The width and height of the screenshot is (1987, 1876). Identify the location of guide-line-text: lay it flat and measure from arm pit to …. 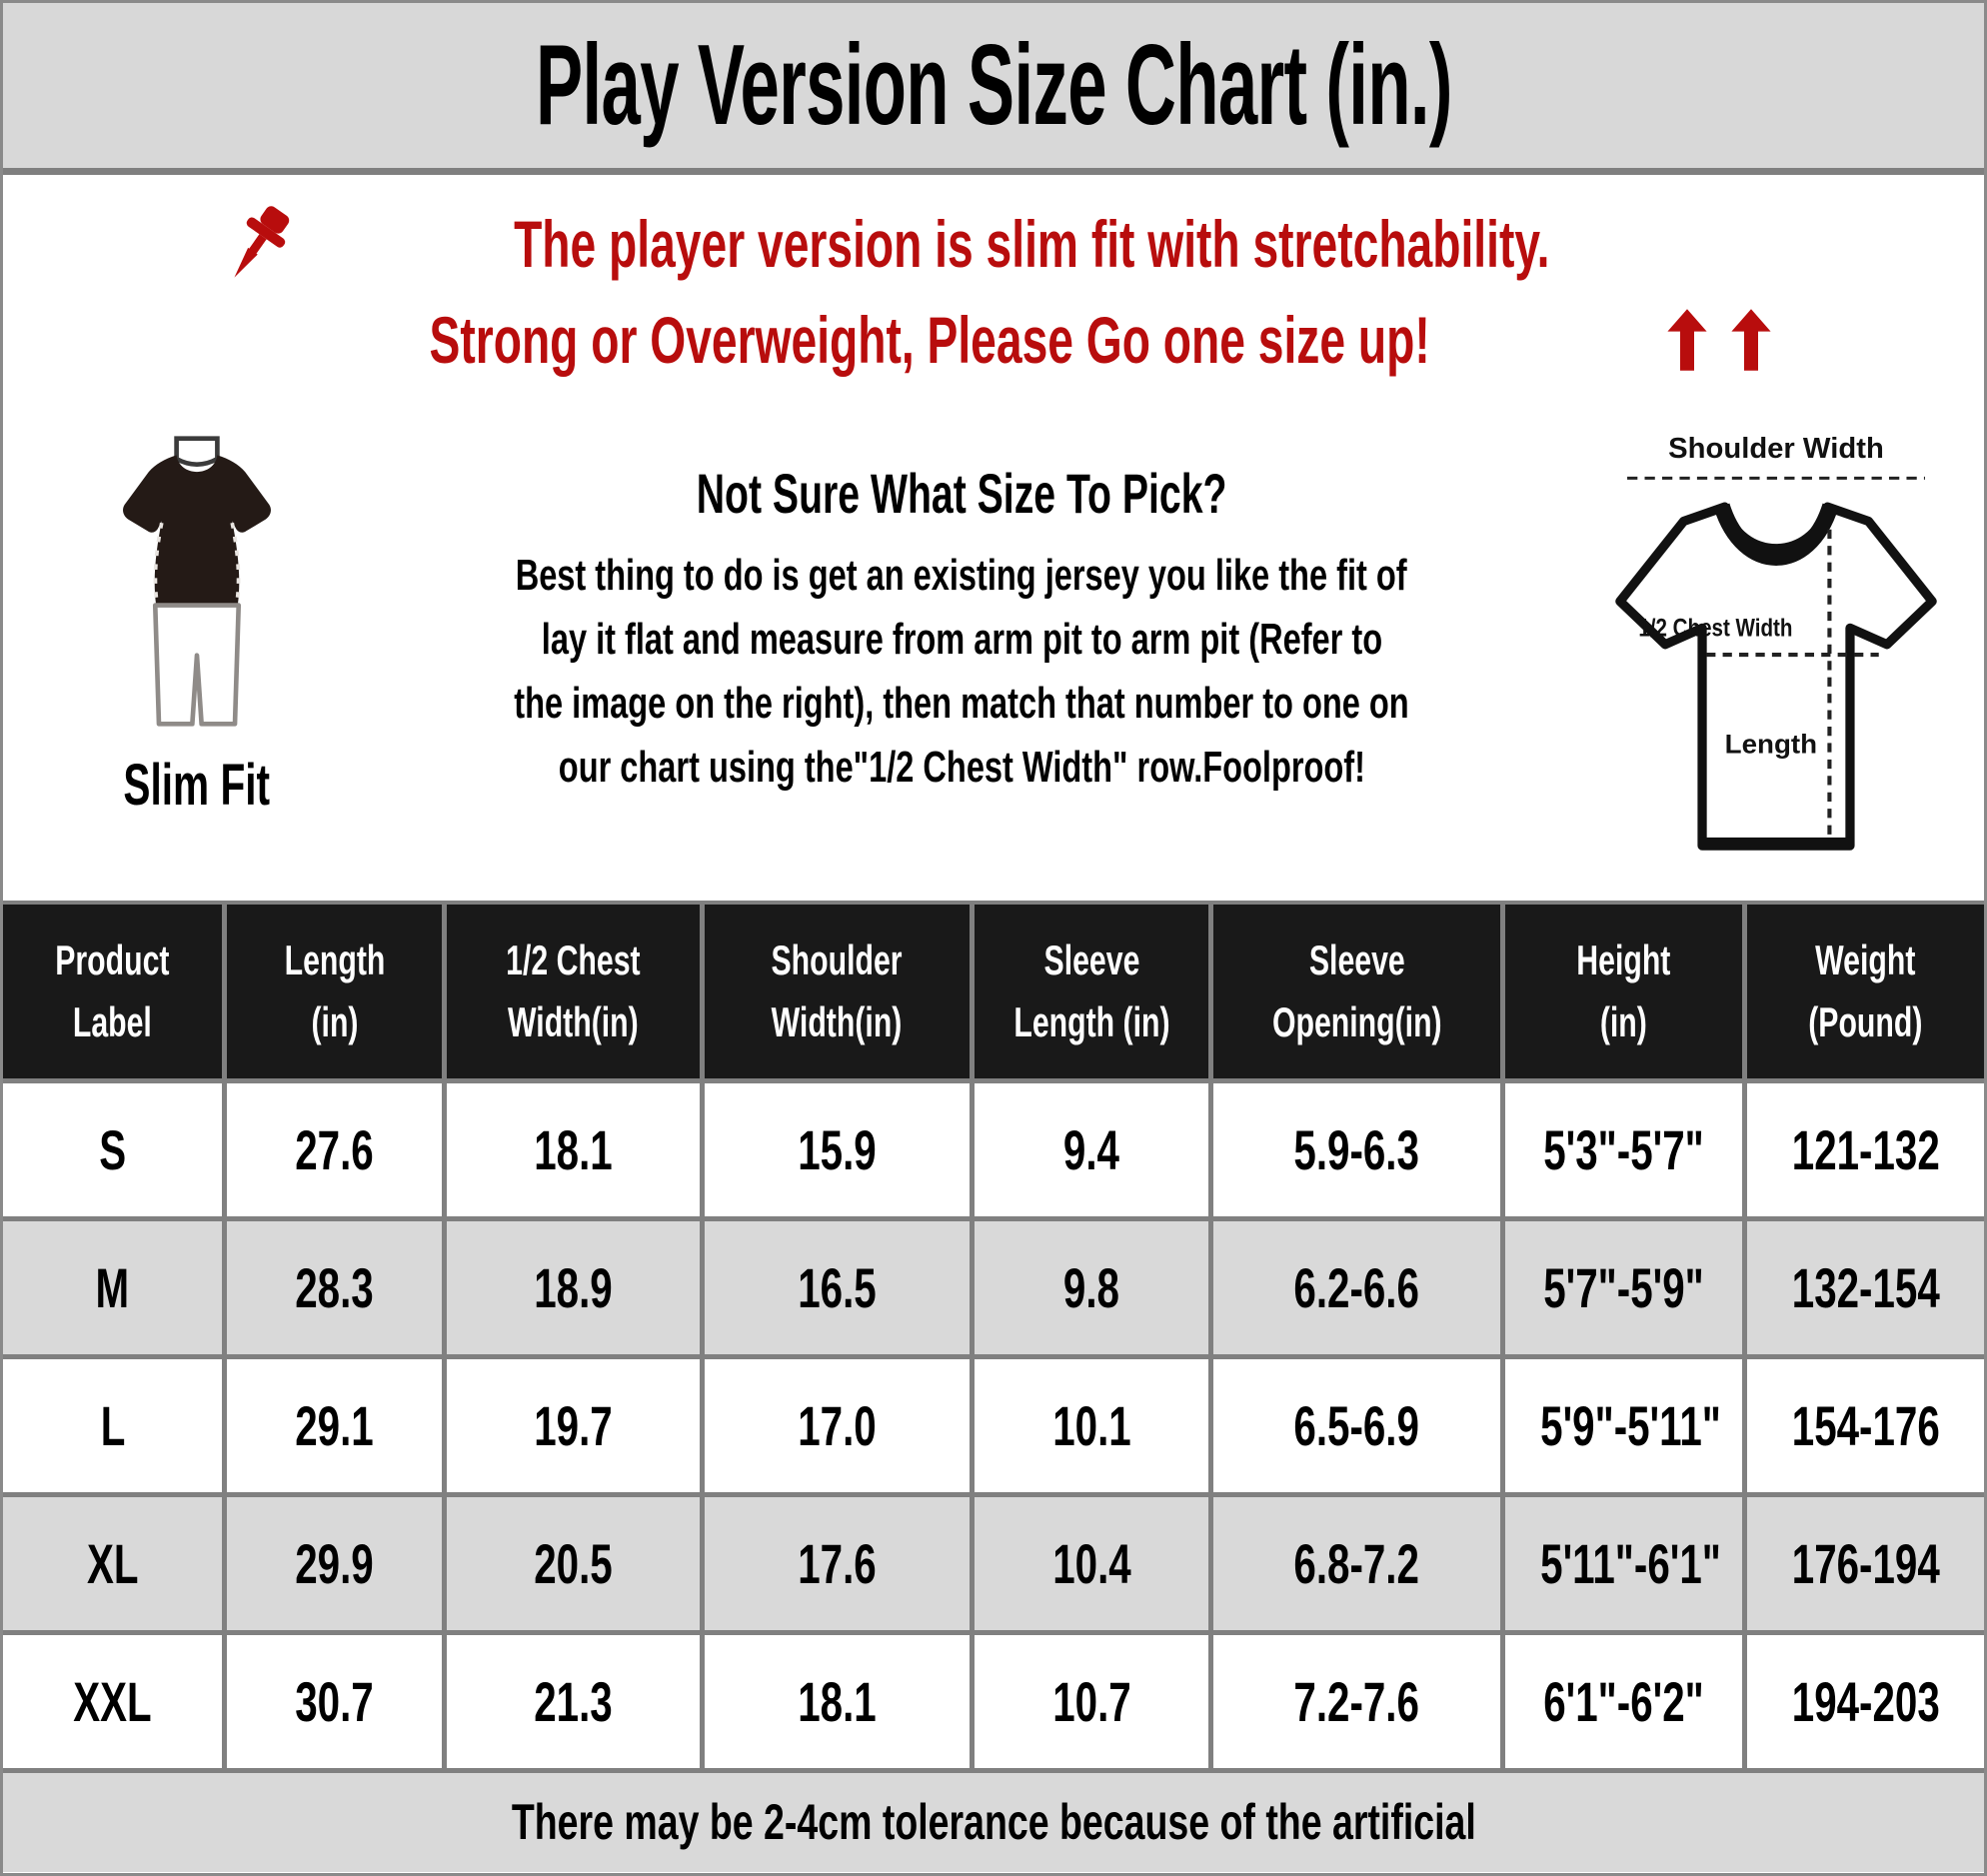
(961, 639).